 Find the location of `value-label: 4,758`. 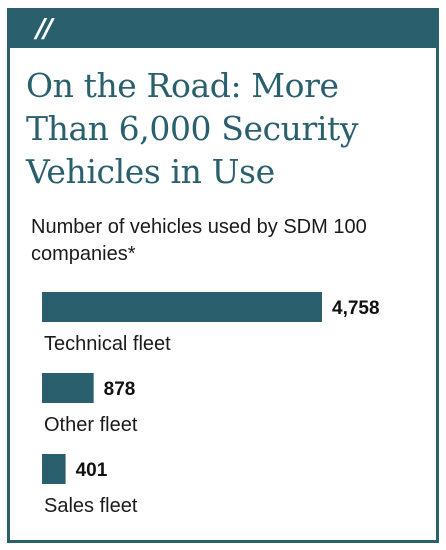

value-label: 4,758 is located at coordinates (356, 308).